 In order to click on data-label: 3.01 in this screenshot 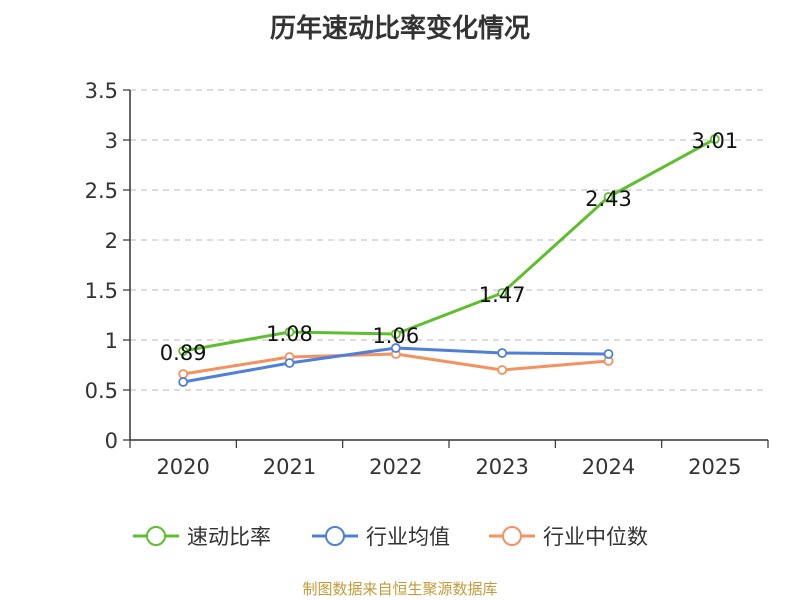, I will do `click(714, 141)`.